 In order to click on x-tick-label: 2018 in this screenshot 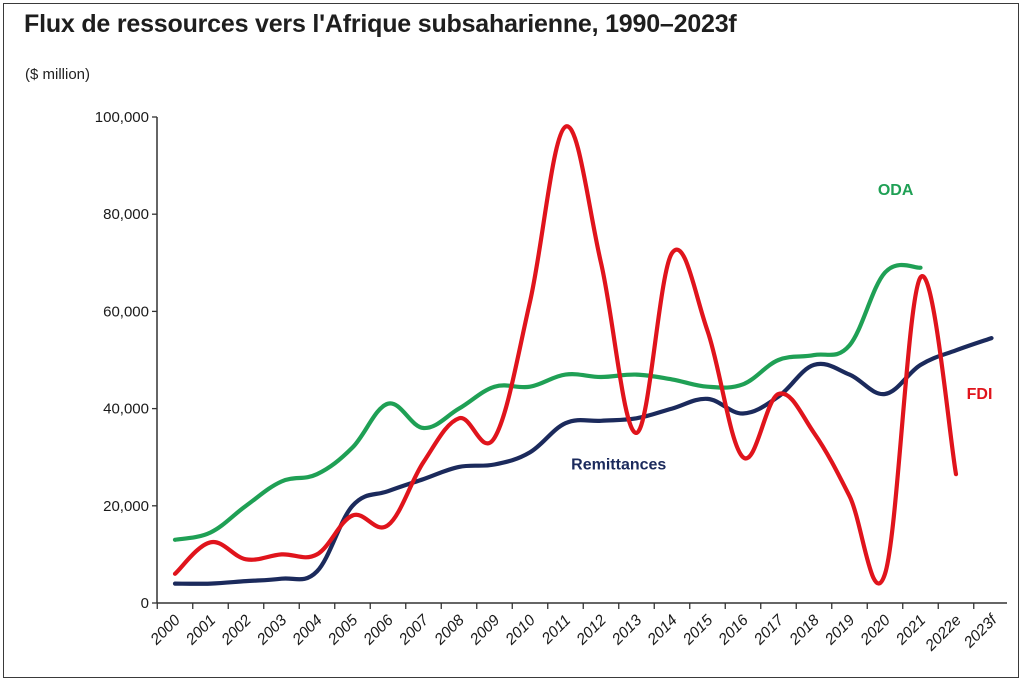, I will do `click(804, 630)`.